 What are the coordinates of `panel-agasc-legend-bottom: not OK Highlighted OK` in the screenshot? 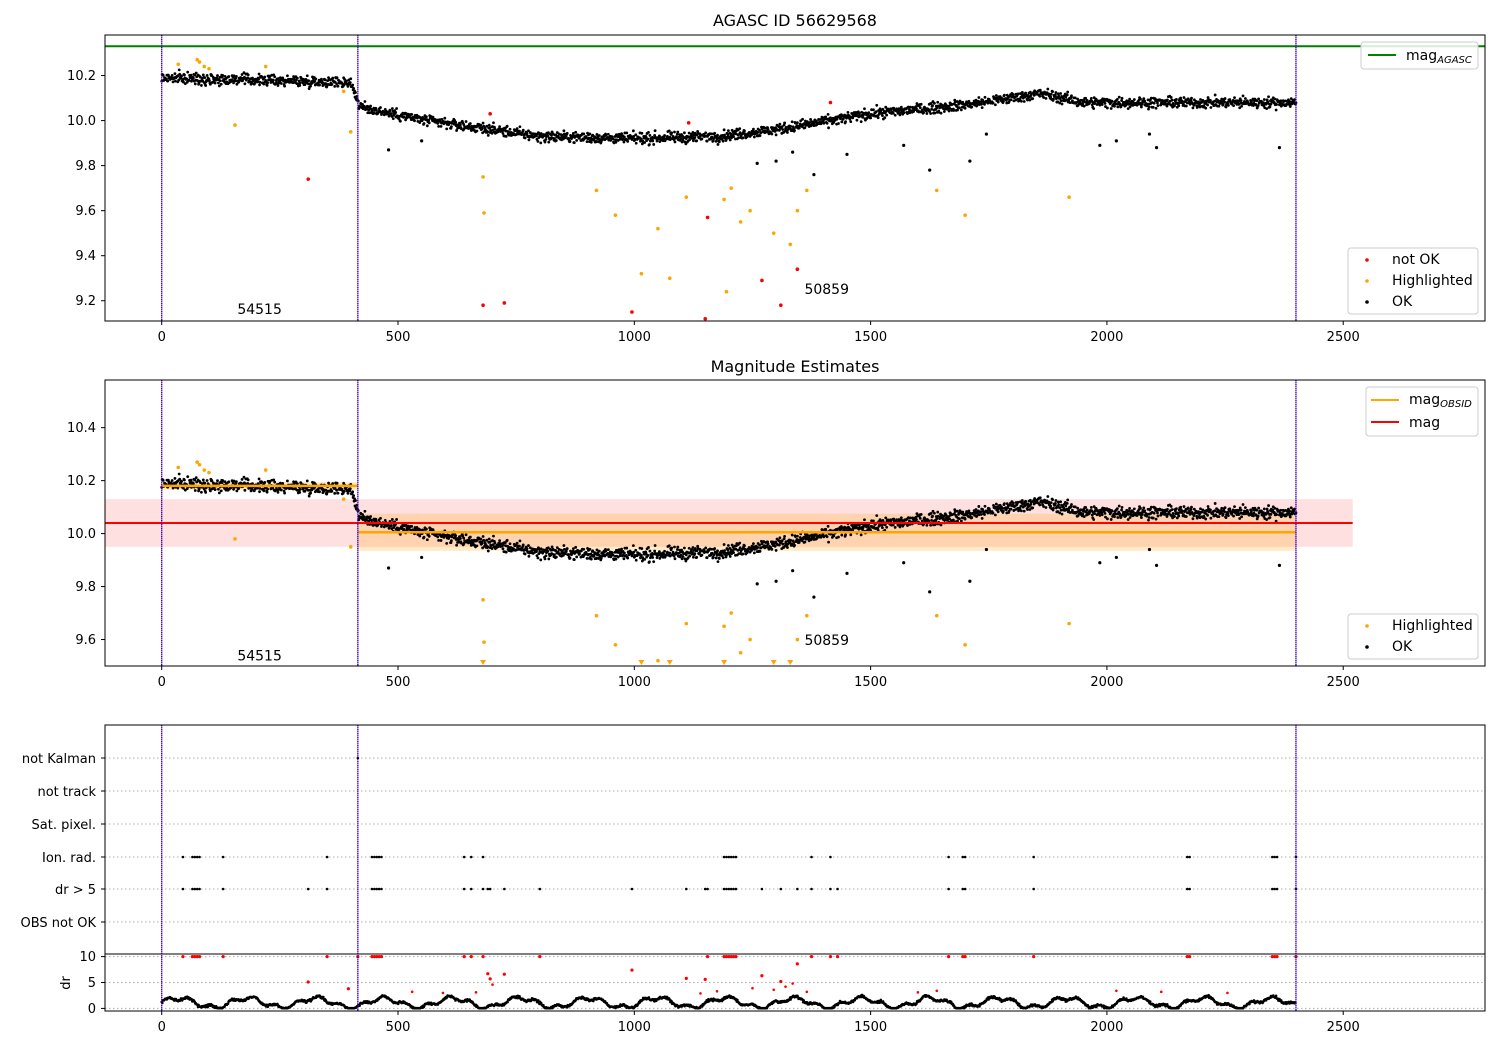 It's located at (1413, 281).